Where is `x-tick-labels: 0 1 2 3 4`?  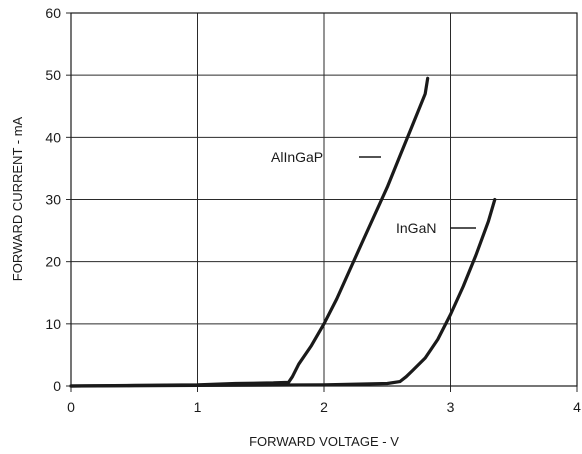
x-tick-labels: 0 1 2 3 4 is located at coordinates (324, 407).